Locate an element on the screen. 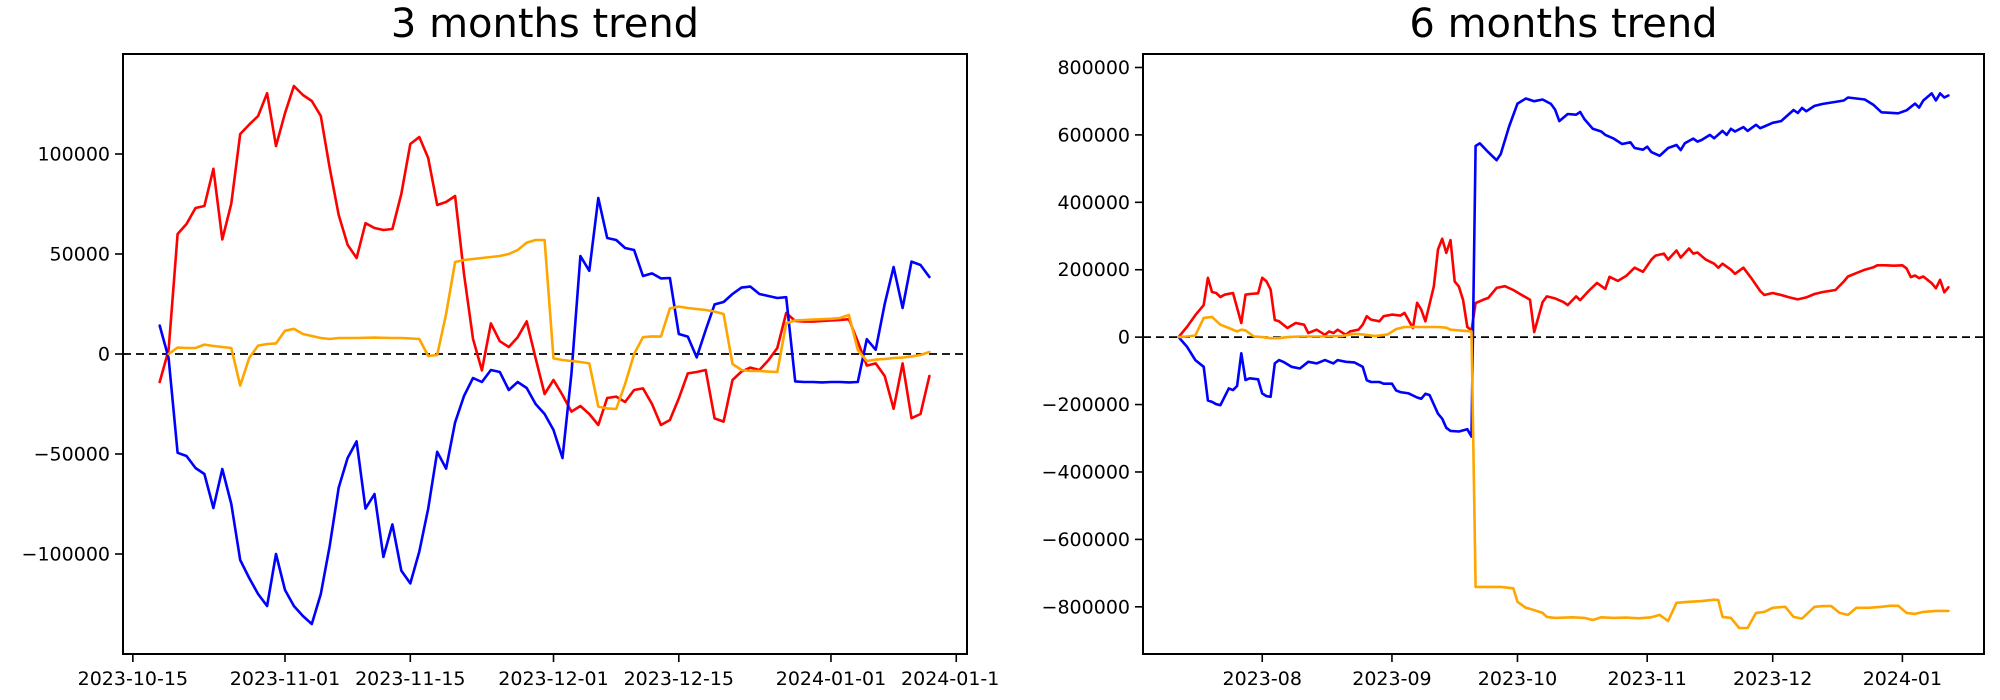 The image size is (2000, 700). chart-title-6-months: 6 months trend is located at coordinates (1563, 24).